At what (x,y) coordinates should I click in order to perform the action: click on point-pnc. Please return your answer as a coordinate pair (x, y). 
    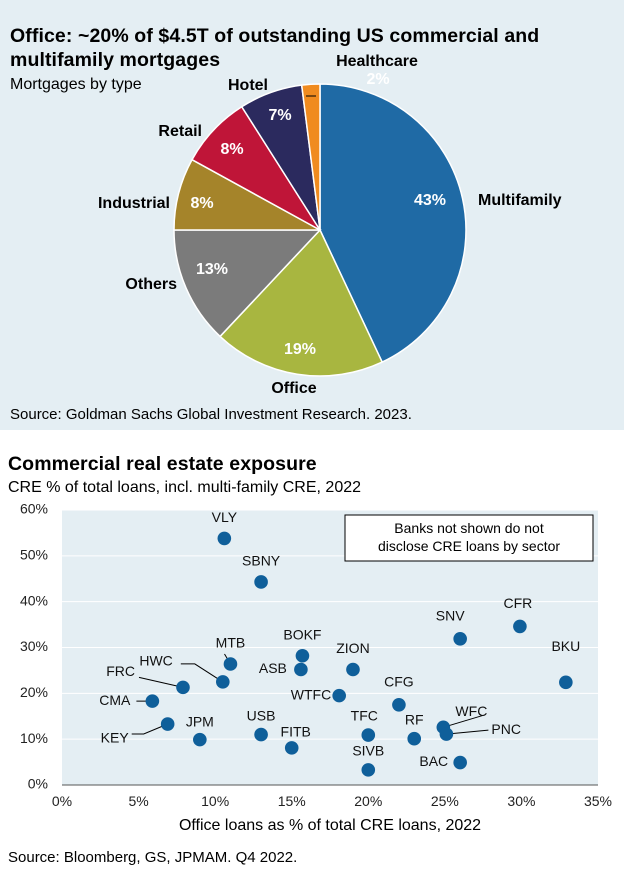
    Looking at the image, I should click on (446, 734).